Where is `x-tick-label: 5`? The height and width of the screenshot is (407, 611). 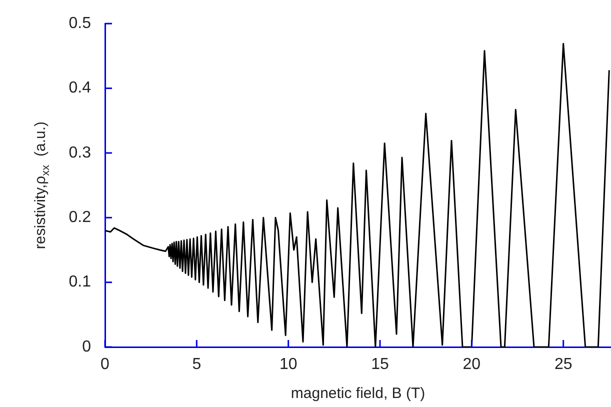
x-tick-label: 5 is located at coordinates (197, 365).